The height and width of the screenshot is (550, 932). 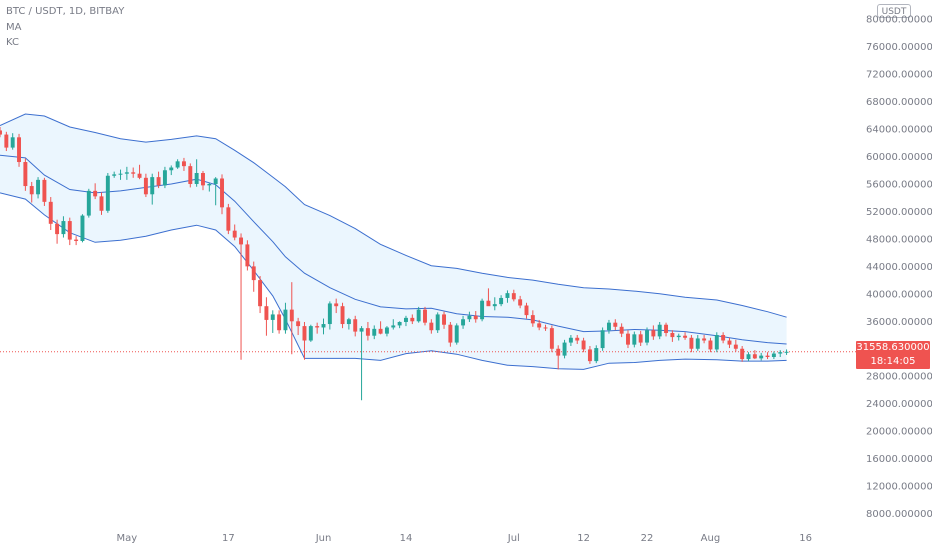 What do you see at coordinates (65, 11) in the screenshot?
I see `symbol-title: BTC / USDT, 1D, BITBAY` at bounding box center [65, 11].